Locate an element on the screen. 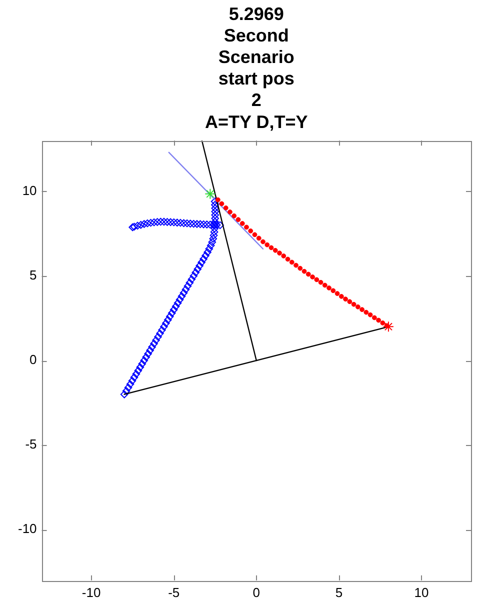  x-tick-label: -10 is located at coordinates (91, 592).